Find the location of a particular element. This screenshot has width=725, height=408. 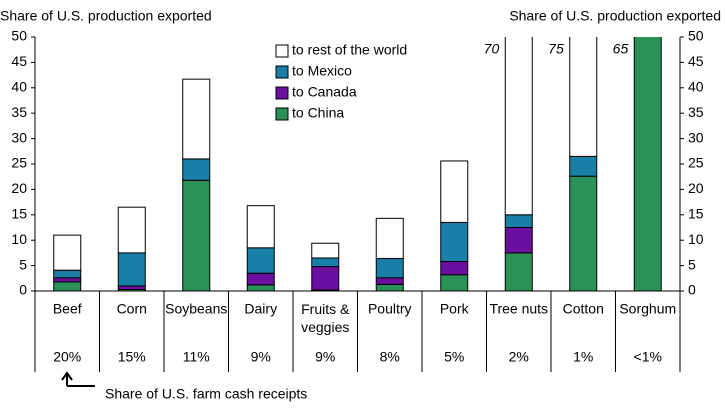

y2-tick-label: 35 is located at coordinates (696, 112).